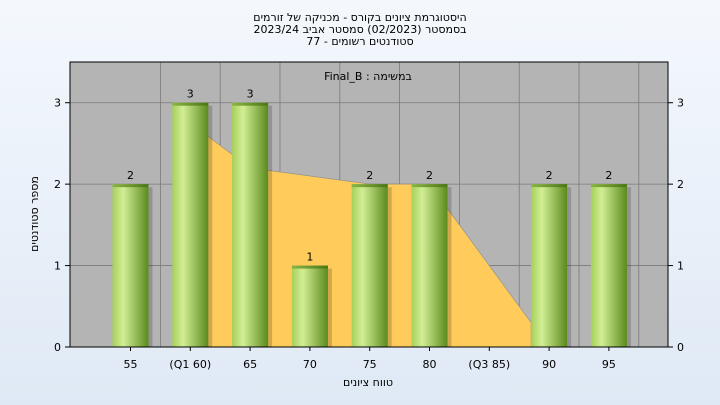  What do you see at coordinates (609, 364) in the screenshot?
I see `x-tick-label: 95` at bounding box center [609, 364].